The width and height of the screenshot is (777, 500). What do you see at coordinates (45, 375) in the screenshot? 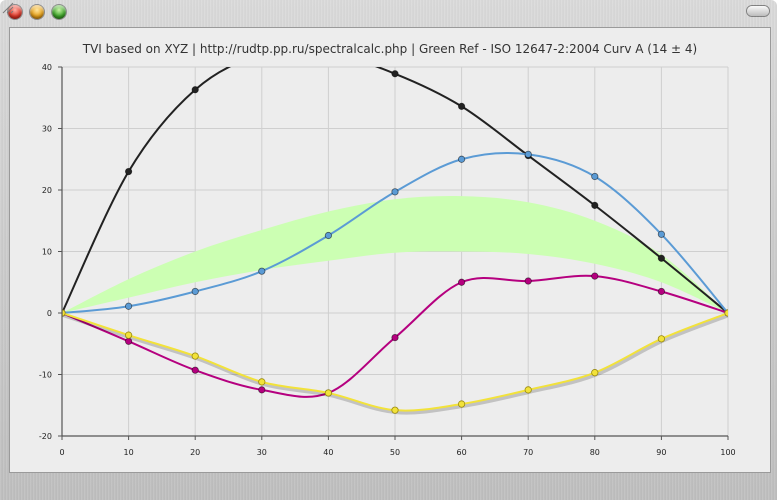
I see `y-tick-label: -10` at bounding box center [45, 375].